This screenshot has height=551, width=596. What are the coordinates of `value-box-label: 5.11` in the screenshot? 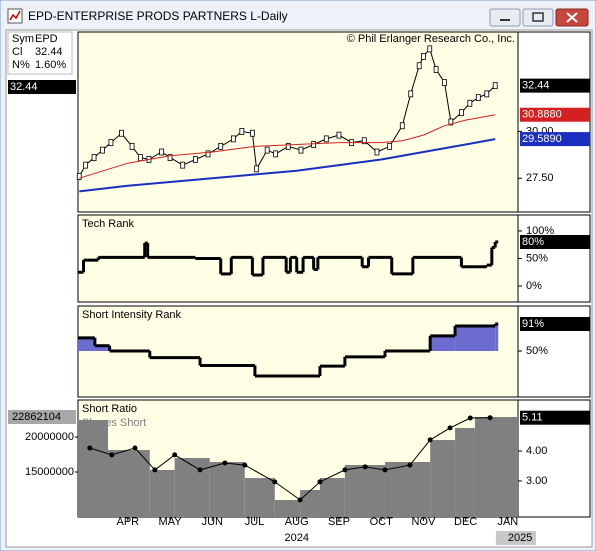 It's located at (532, 418).